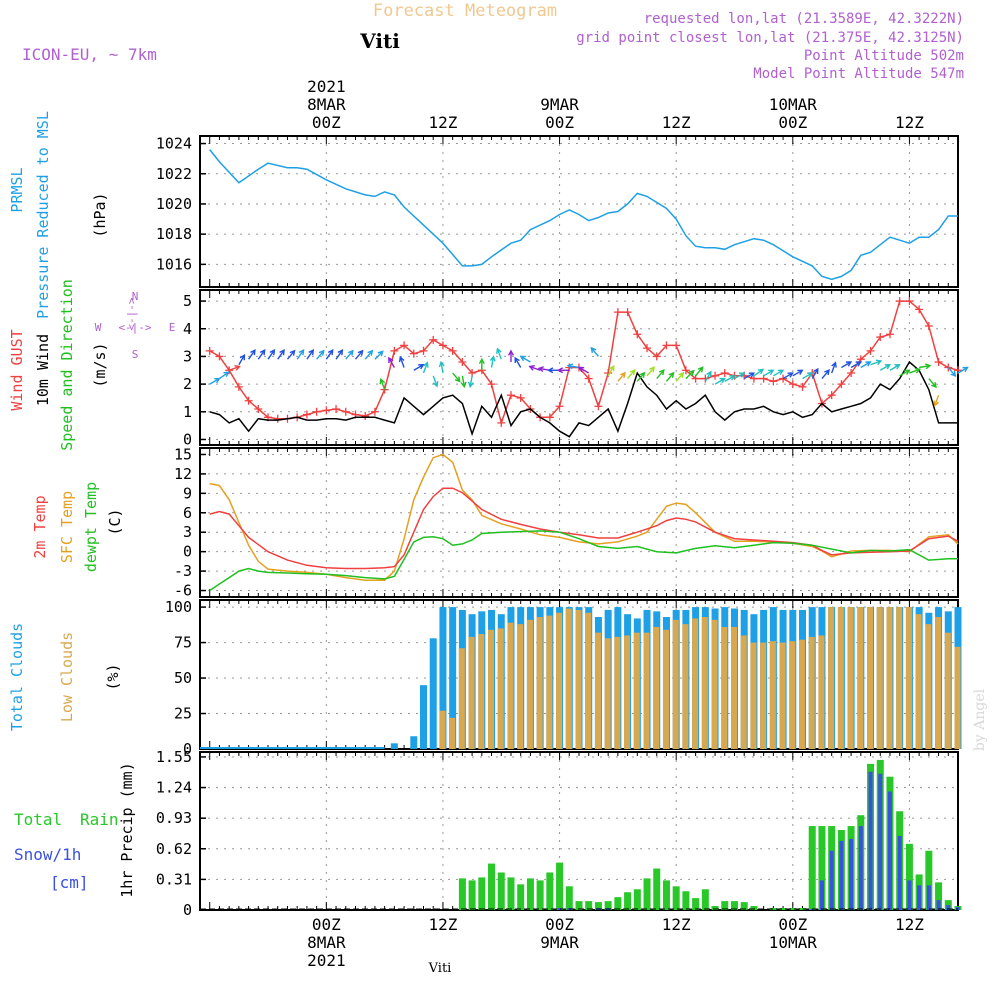  What do you see at coordinates (326, 86) in the screenshot?
I see `top-time-label: 2021` at bounding box center [326, 86].